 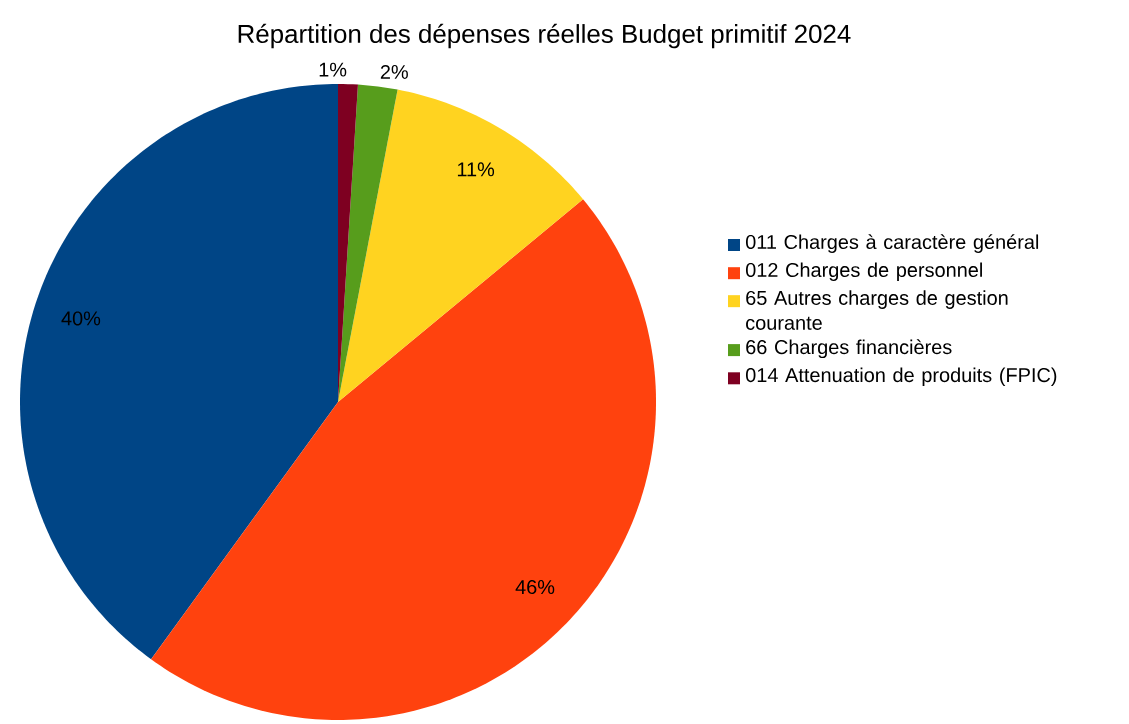 I want to click on data-label: 11%, so click(x=476, y=169).